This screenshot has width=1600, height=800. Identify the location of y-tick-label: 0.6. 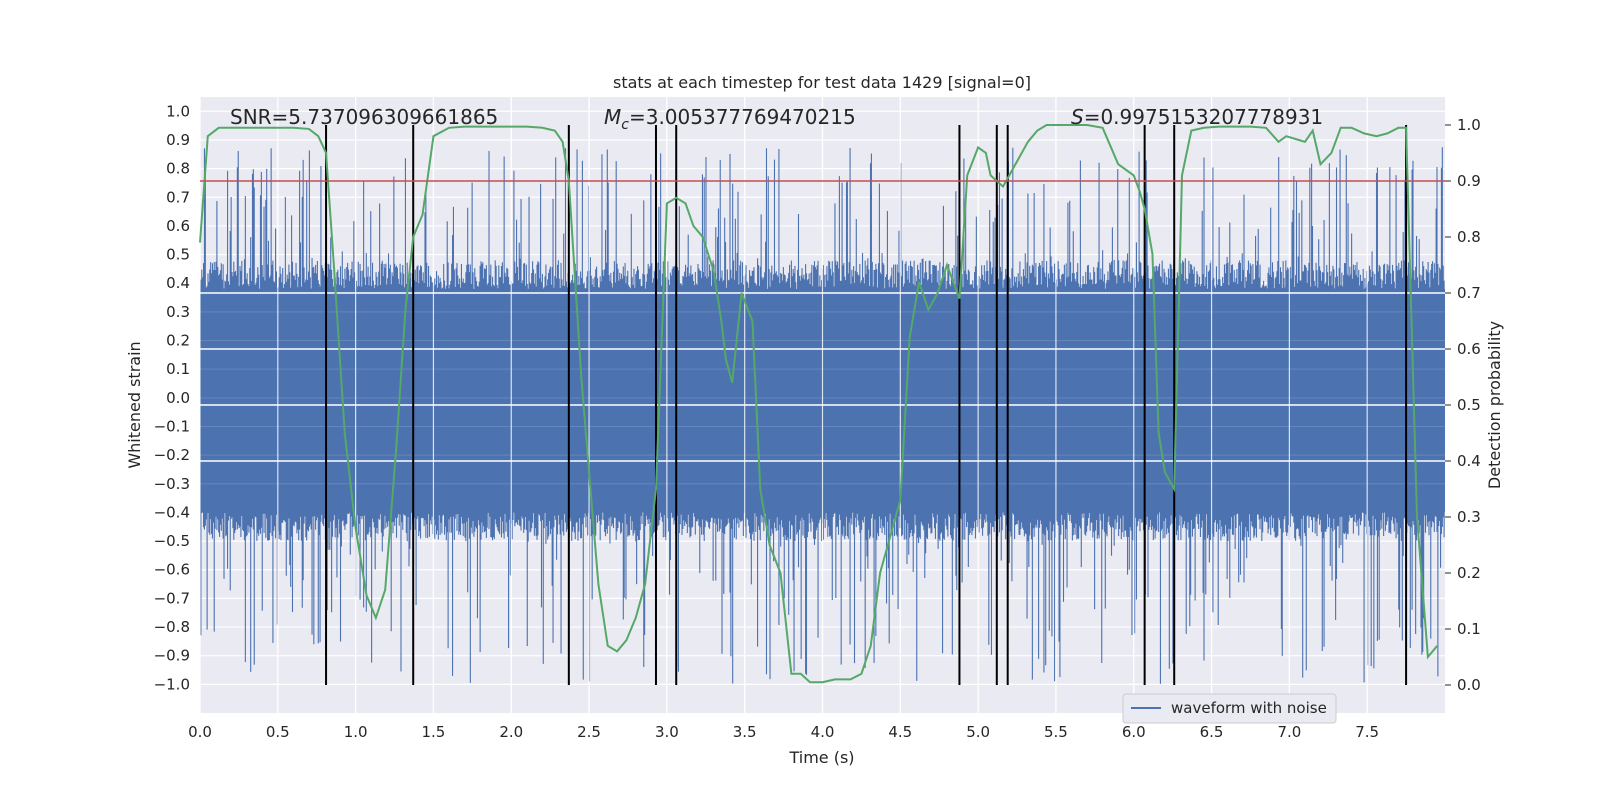
(178, 226).